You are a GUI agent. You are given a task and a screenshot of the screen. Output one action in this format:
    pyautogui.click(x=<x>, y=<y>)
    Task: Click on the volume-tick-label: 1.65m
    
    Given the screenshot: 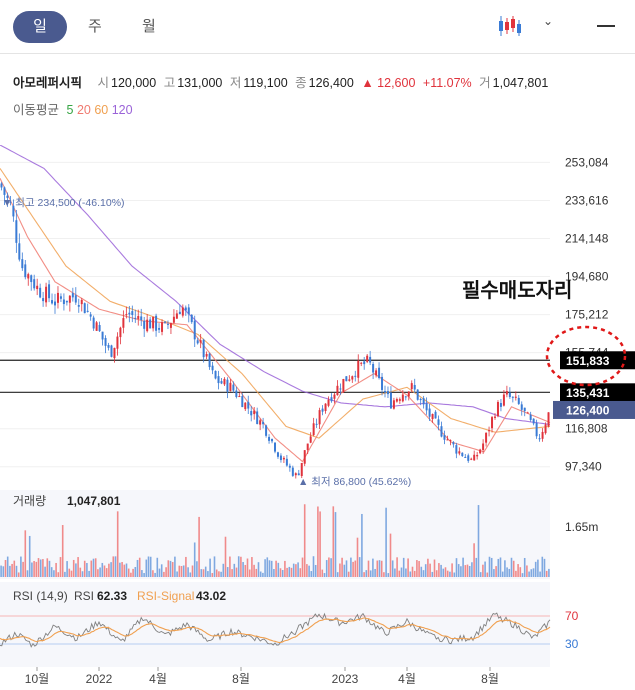 What is the action you would take?
    pyautogui.click(x=581, y=527)
    